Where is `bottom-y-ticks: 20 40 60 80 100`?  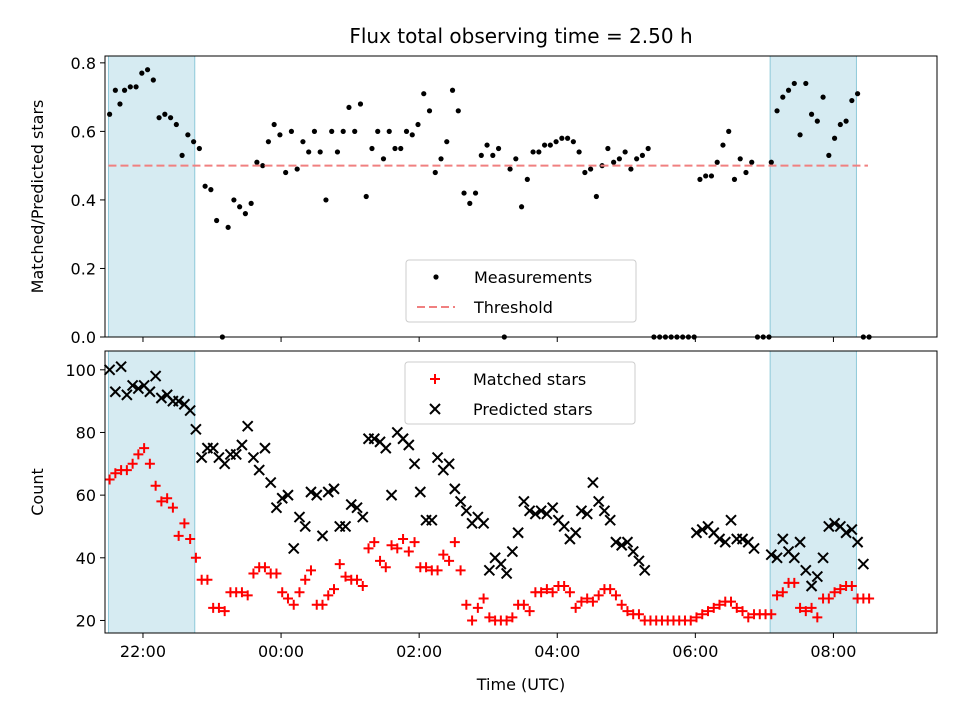 bottom-y-ticks: 20 40 60 80 100 is located at coordinates (85, 495).